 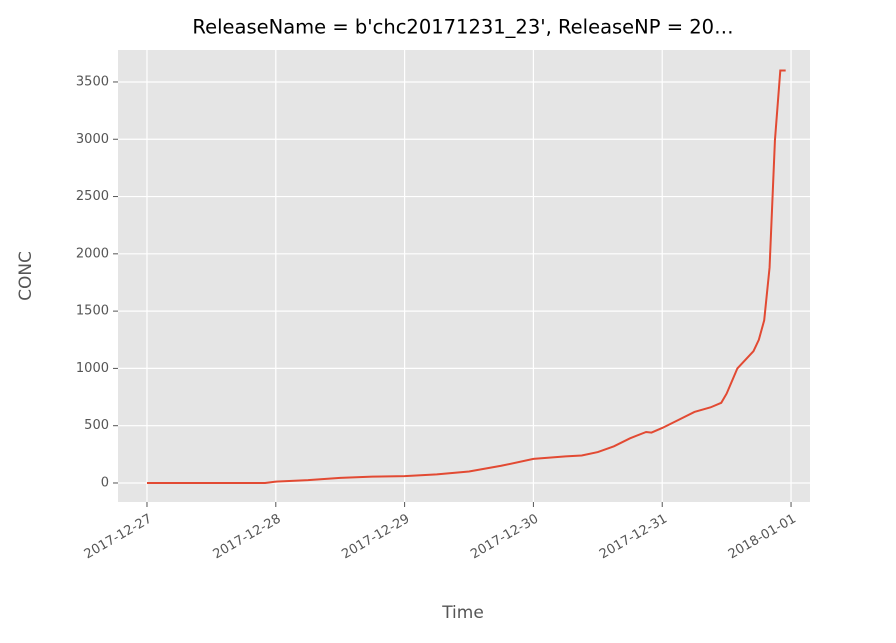 I want to click on y-tick-label: 1000, so click(x=92, y=368).